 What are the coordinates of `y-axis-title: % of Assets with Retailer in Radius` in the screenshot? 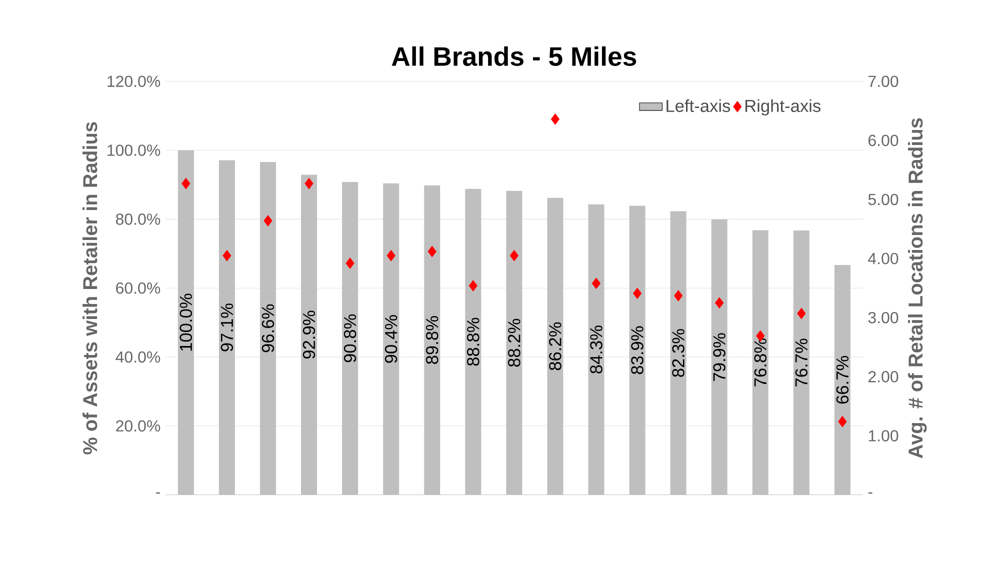 It's located at (90, 288).